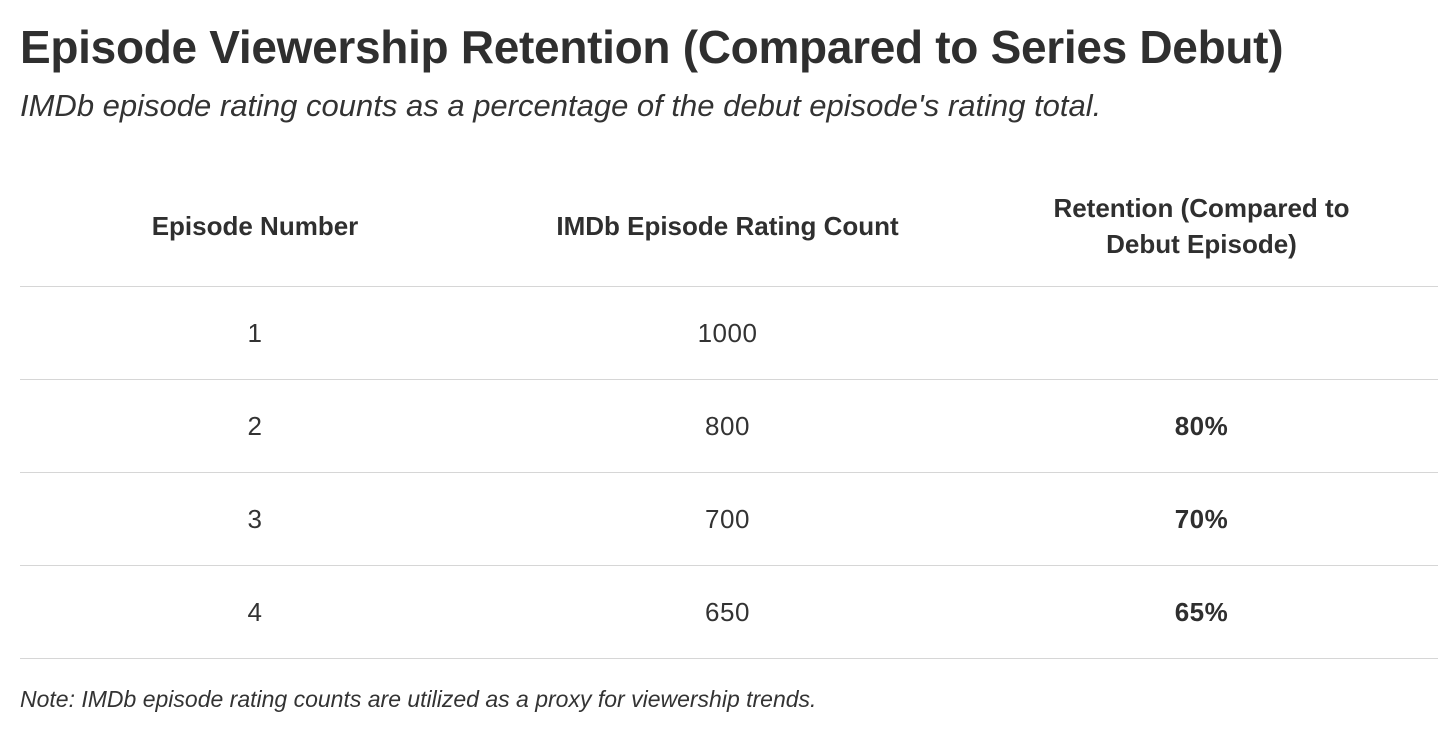  Describe the element at coordinates (255, 611) in the screenshot. I see `episode-number-cell: 4` at that location.